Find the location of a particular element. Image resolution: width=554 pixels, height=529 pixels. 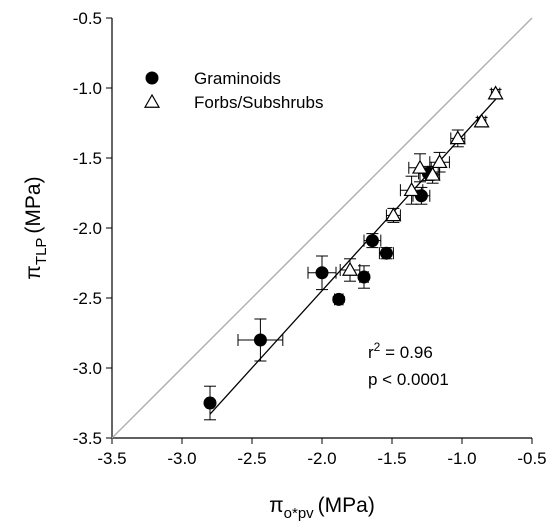

x-tick-label: -3.5 is located at coordinates (111, 458).